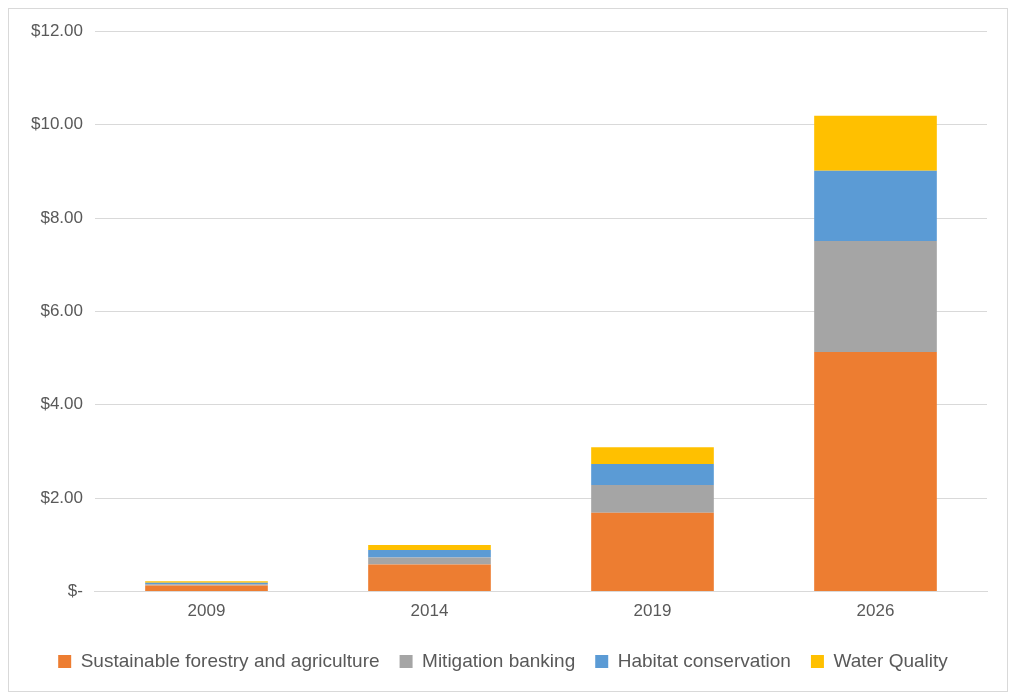 This screenshot has width=1016, height=700. Describe the element at coordinates (57, 124) in the screenshot. I see `y-tick-label: $10.00` at that location.